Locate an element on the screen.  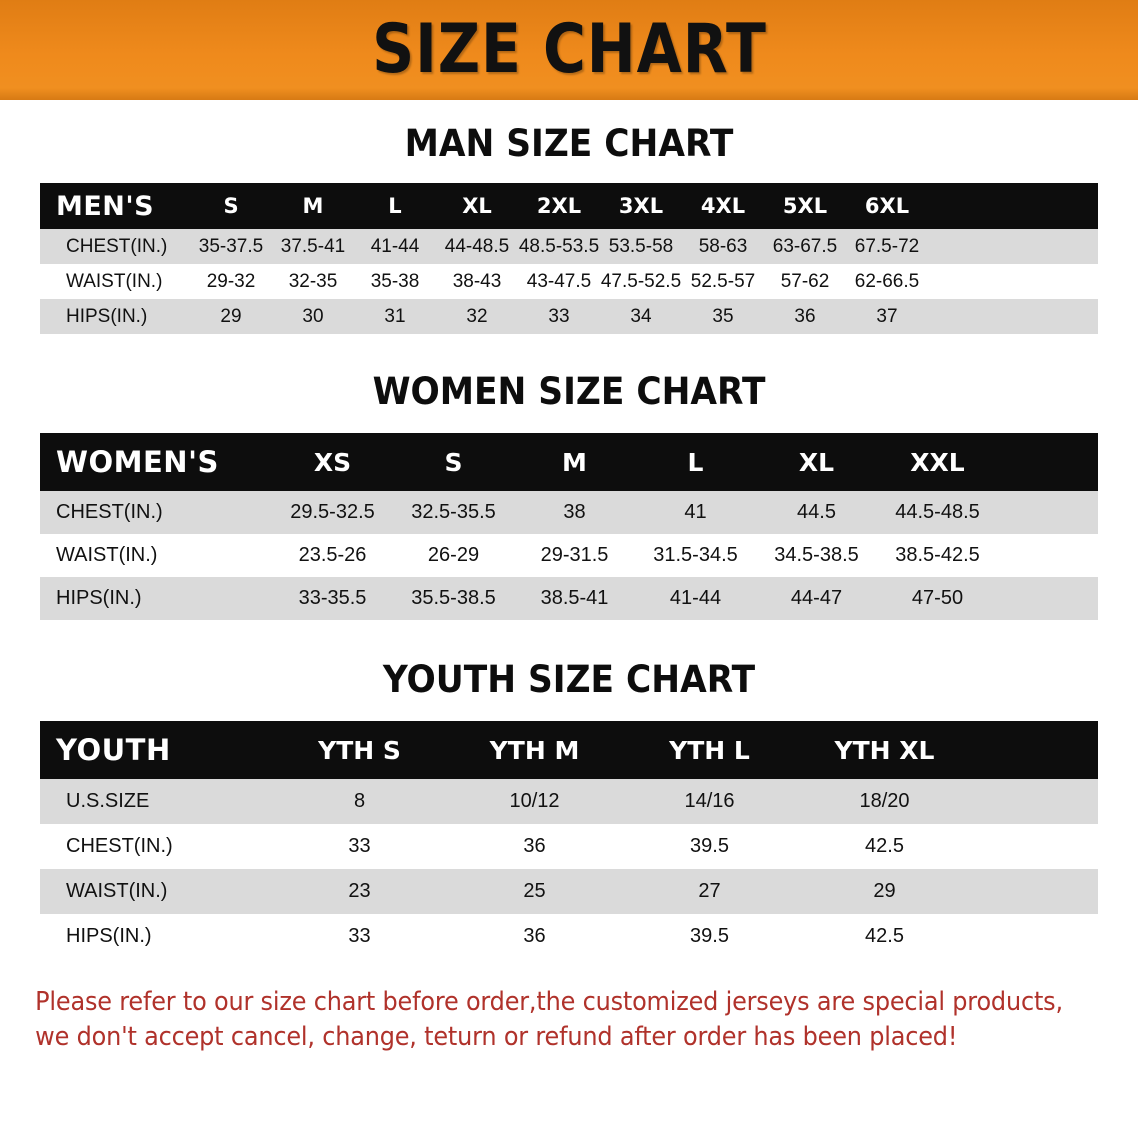
youth-table-head: YOUTH YTH S YTH M YTH L YTH XL is located at coordinates (569, 750).